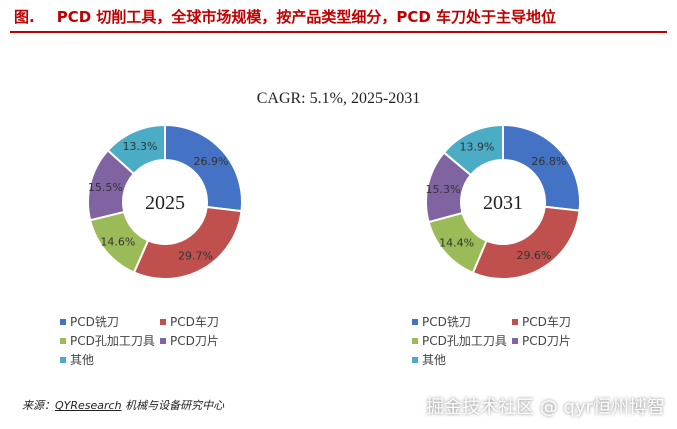 The image size is (677, 429). What do you see at coordinates (503, 203) in the screenshot?
I see `center-label-2031: 2031` at bounding box center [503, 203].